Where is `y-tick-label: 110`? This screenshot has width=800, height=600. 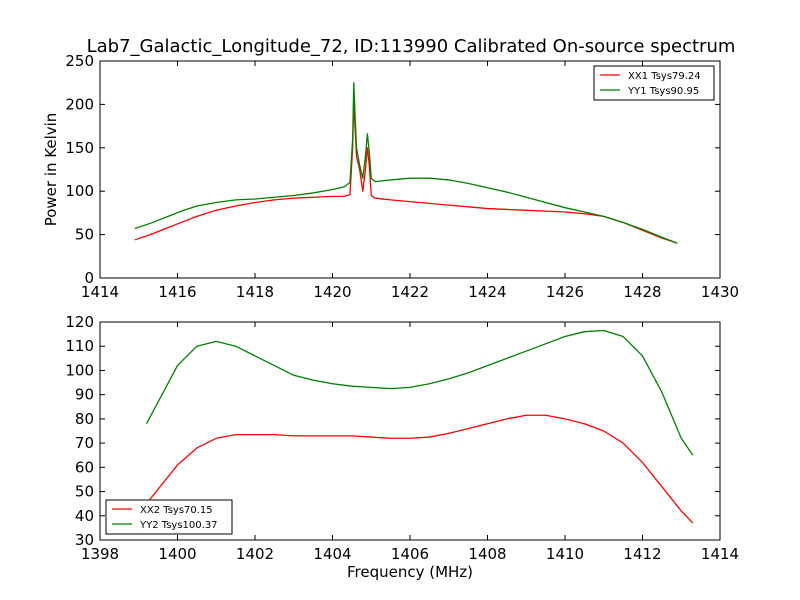
y-tick-label: 110 is located at coordinates (79, 346).